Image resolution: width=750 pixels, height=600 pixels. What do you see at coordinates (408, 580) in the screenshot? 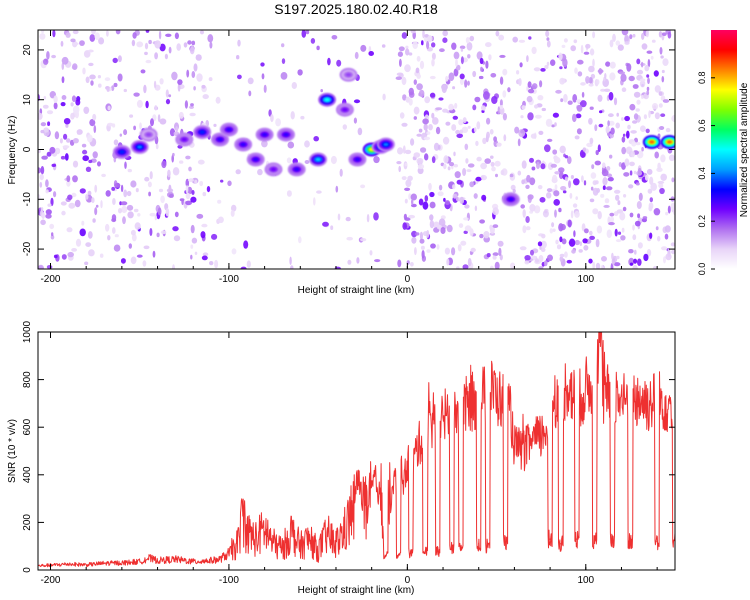
I see `snr-x-tick-label: 0` at bounding box center [408, 580].